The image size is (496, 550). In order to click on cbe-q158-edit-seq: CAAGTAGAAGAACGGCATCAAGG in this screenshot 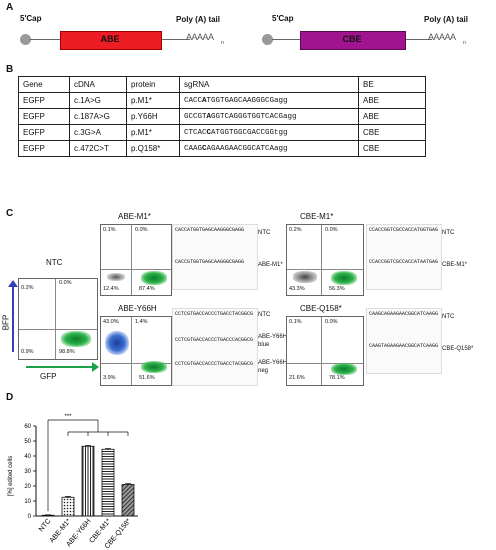, I will do `click(404, 346)`.